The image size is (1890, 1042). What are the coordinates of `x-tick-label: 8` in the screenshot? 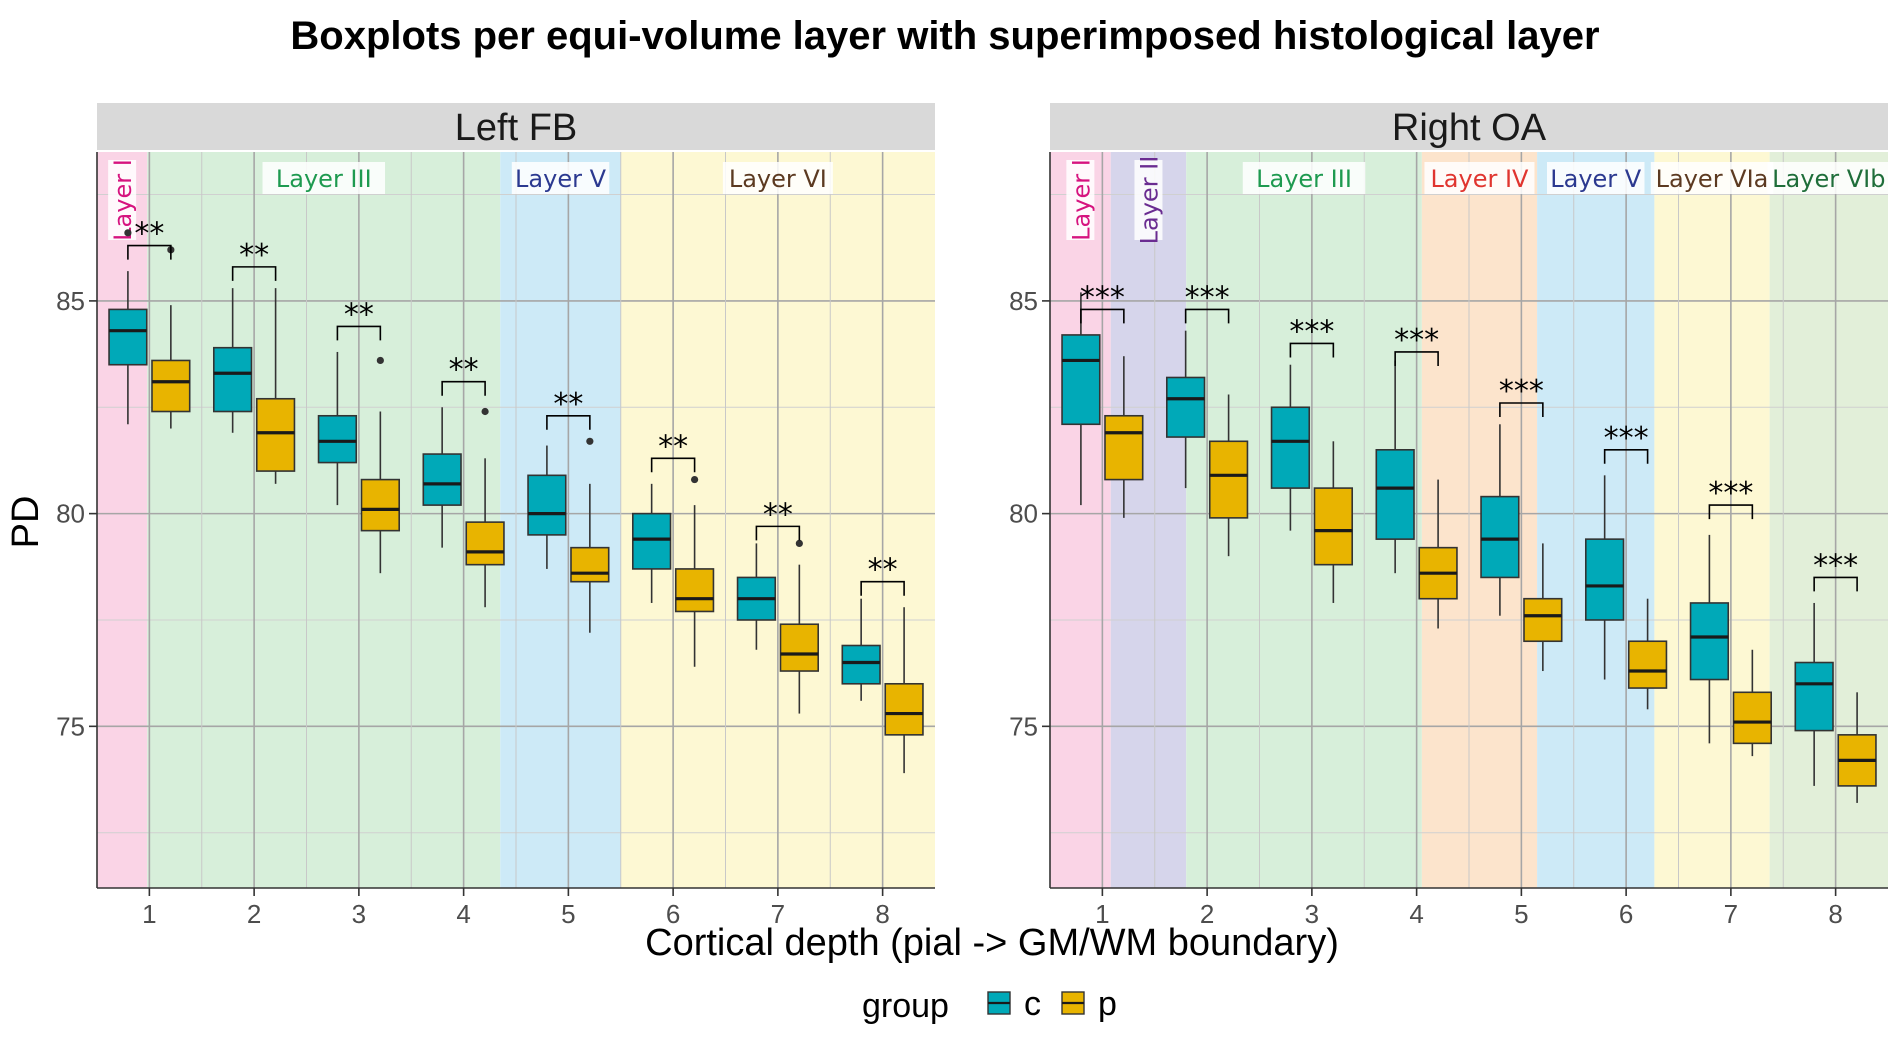 It's located at (882, 914).